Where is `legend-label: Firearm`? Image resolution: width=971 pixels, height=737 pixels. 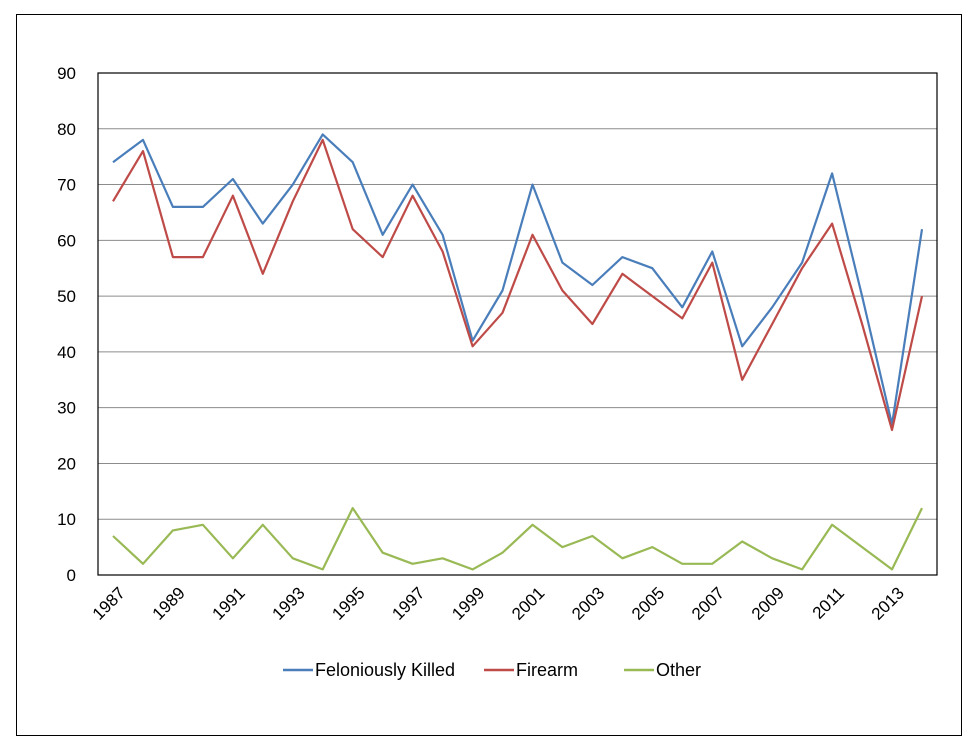
legend-label: Firearm is located at coordinates (547, 670).